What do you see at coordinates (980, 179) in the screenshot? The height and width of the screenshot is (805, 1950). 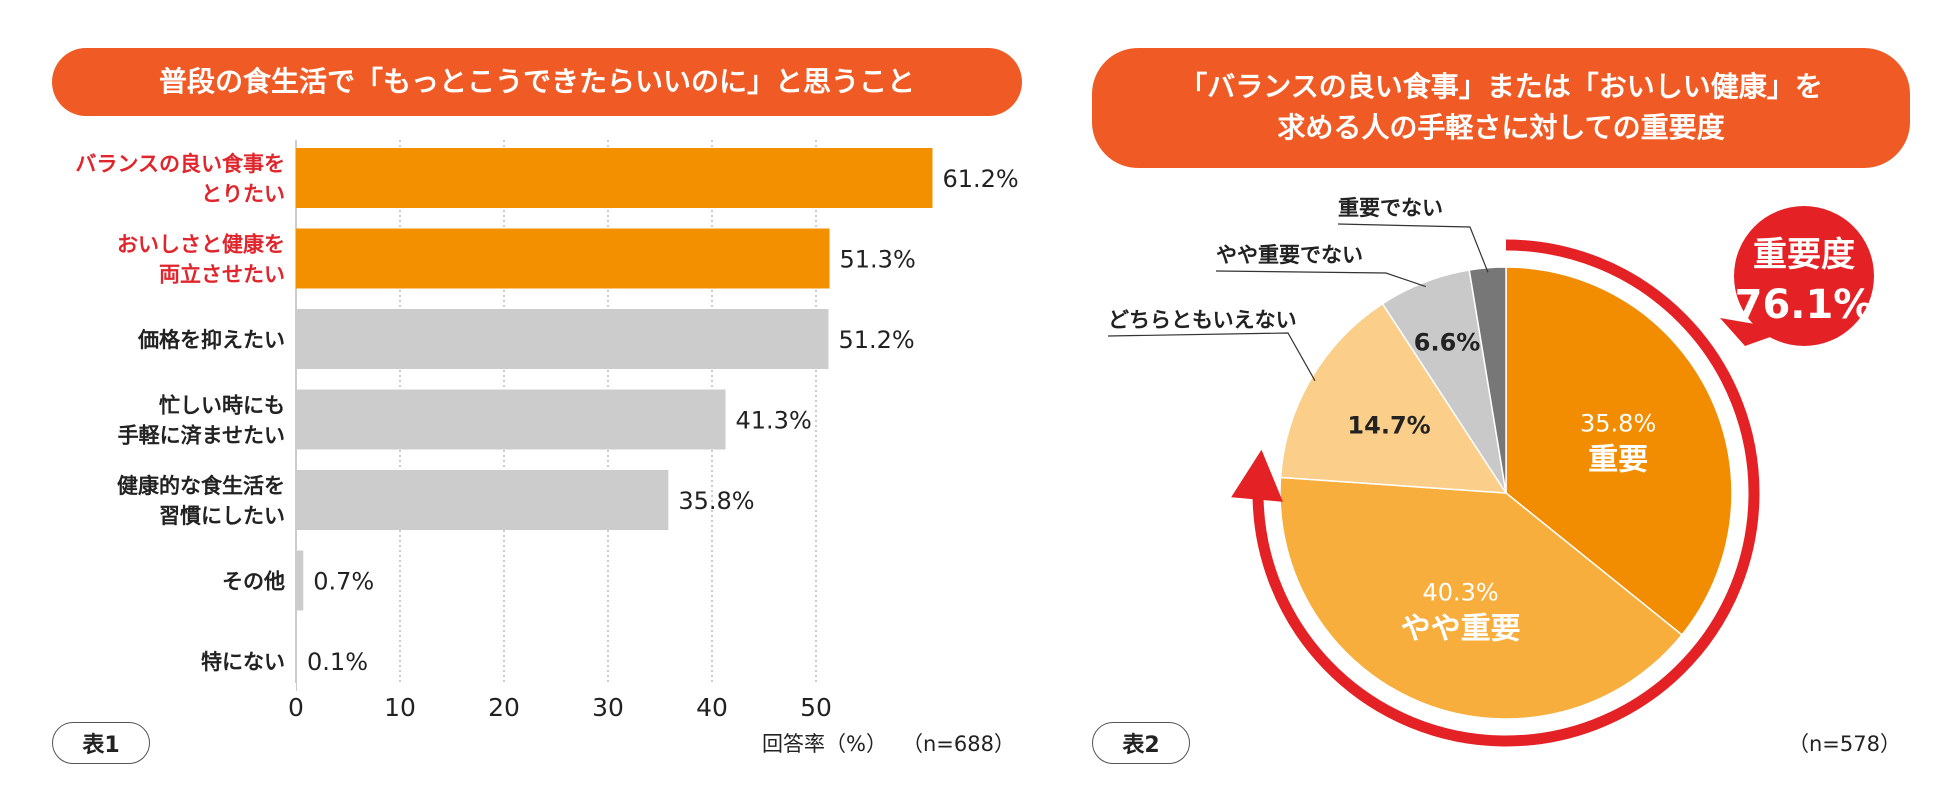 I see `data-label: 61.2%` at bounding box center [980, 179].